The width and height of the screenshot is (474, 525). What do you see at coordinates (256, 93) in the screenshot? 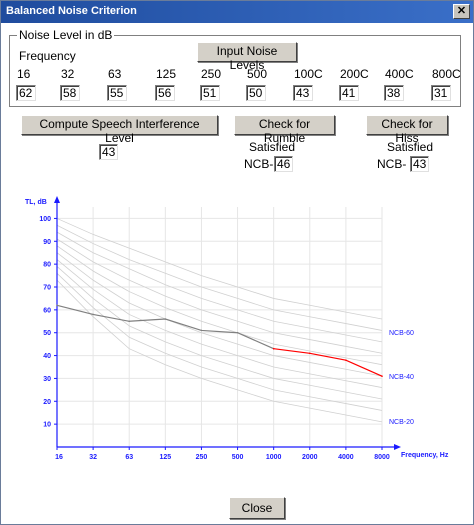
I see `level-input: 50` at bounding box center [256, 93].